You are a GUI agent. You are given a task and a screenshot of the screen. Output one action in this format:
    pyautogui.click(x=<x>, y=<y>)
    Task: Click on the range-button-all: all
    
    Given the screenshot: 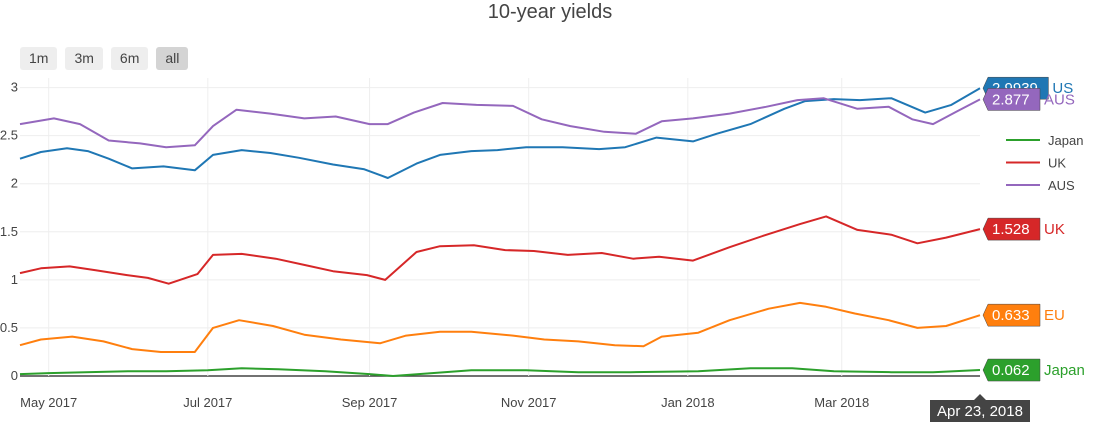 What is the action you would take?
    pyautogui.click(x=172, y=58)
    